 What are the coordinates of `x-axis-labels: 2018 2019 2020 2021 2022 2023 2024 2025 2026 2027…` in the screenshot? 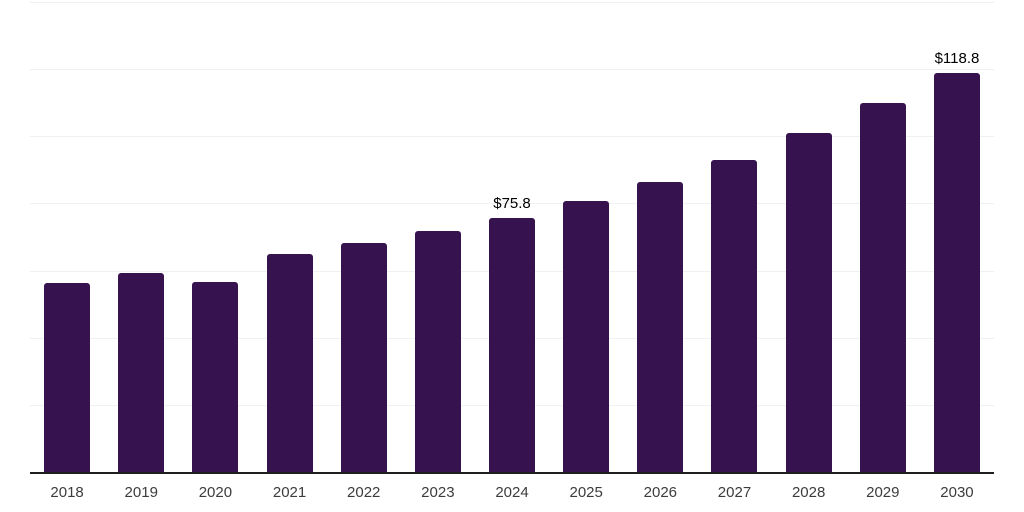 It's located at (512, 493).